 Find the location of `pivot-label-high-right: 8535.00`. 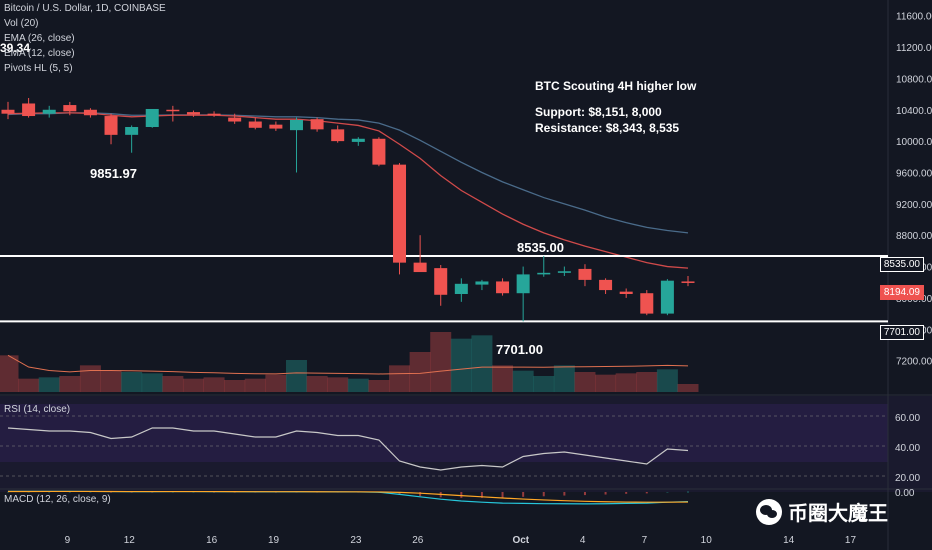

pivot-label-high-right: 8535.00 is located at coordinates (540, 247).